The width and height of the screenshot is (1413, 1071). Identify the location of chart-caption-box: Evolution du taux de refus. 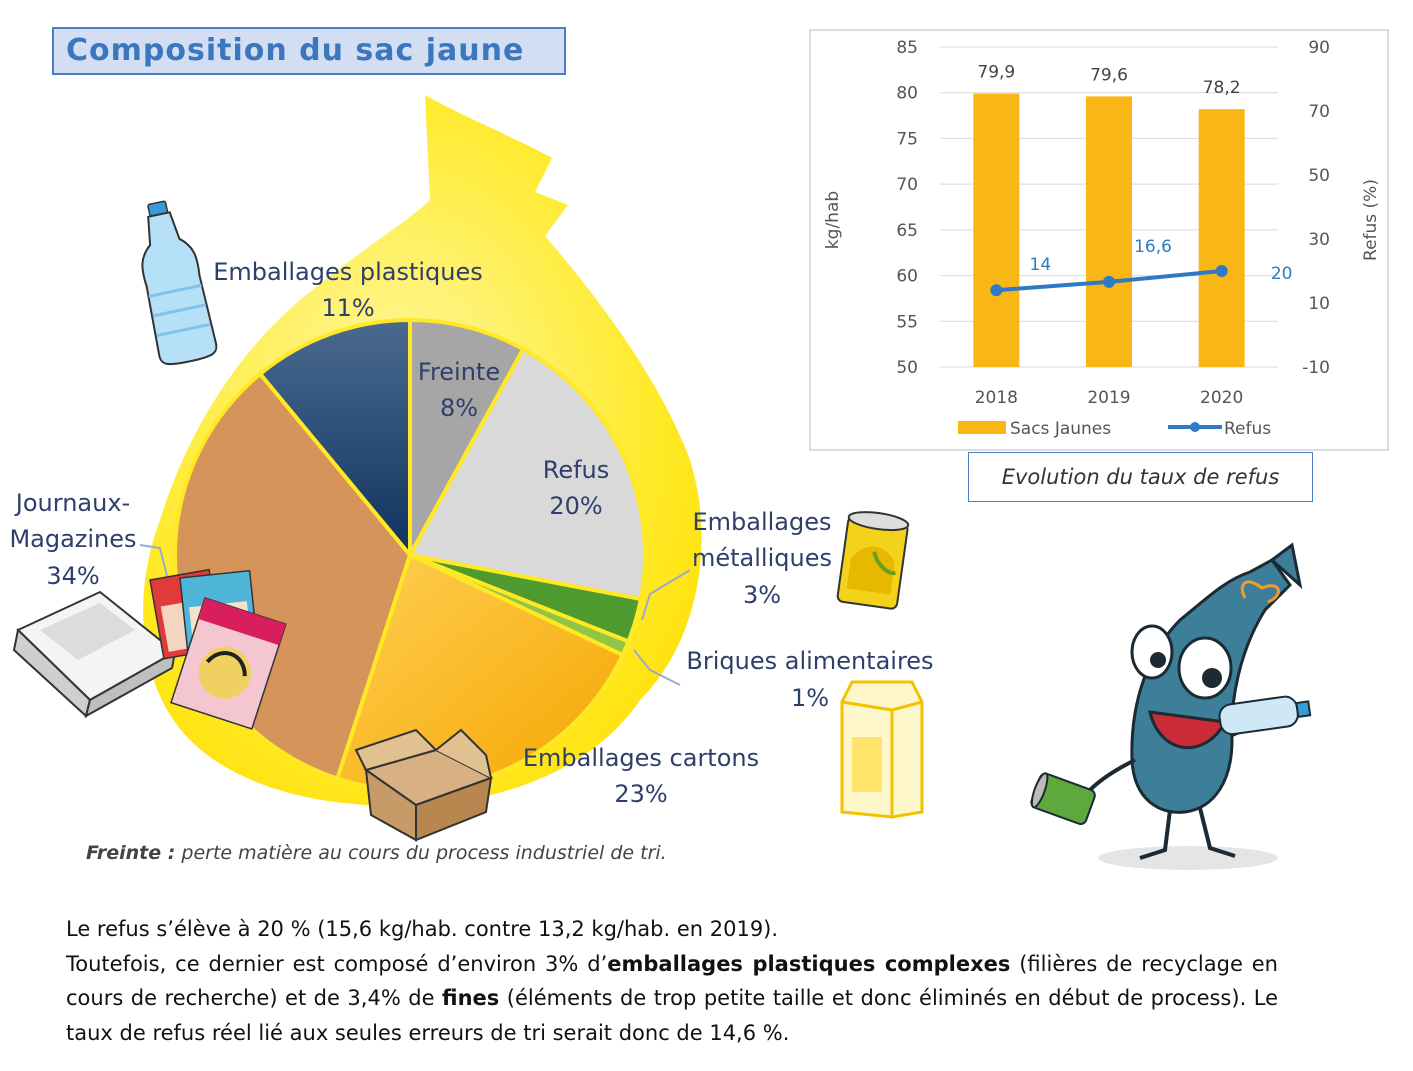
(1140, 477).